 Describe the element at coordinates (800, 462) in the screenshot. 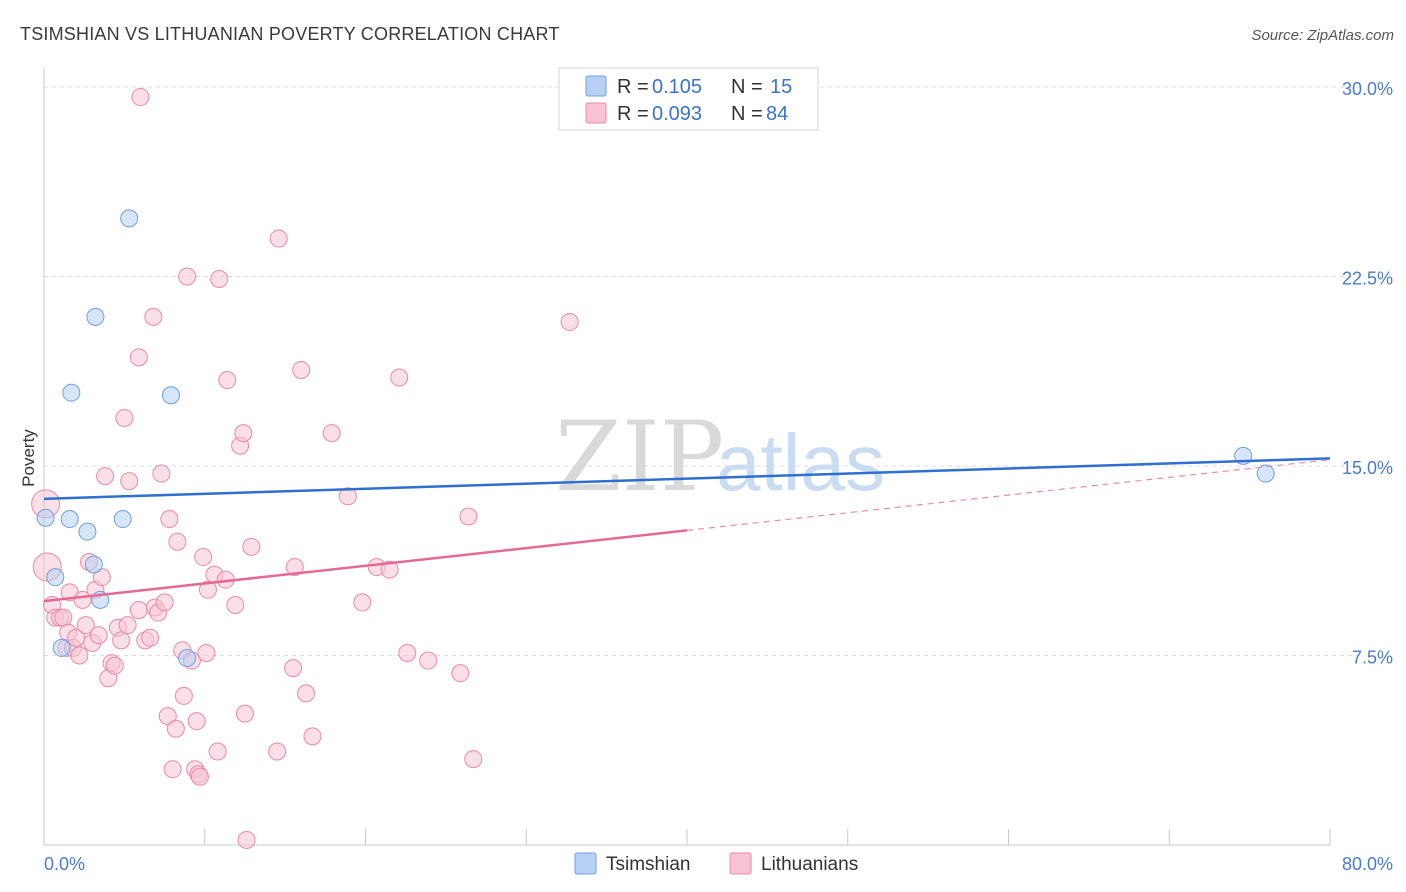

I see `watermark-atlas: atlas` at that location.